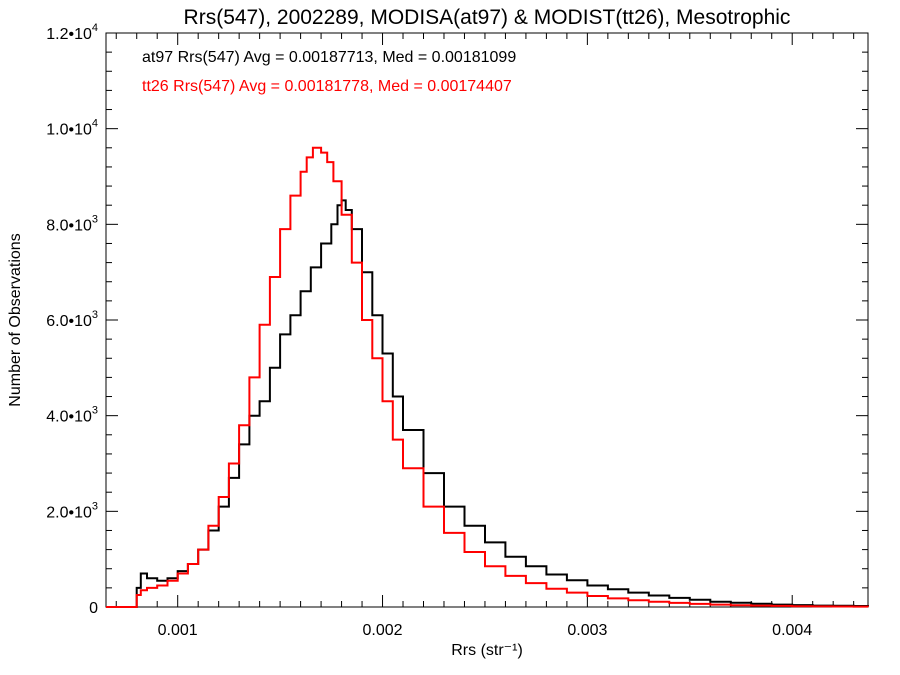 The image size is (900, 675). I want to click on y-axis-label: Number of Observations, so click(15, 319).